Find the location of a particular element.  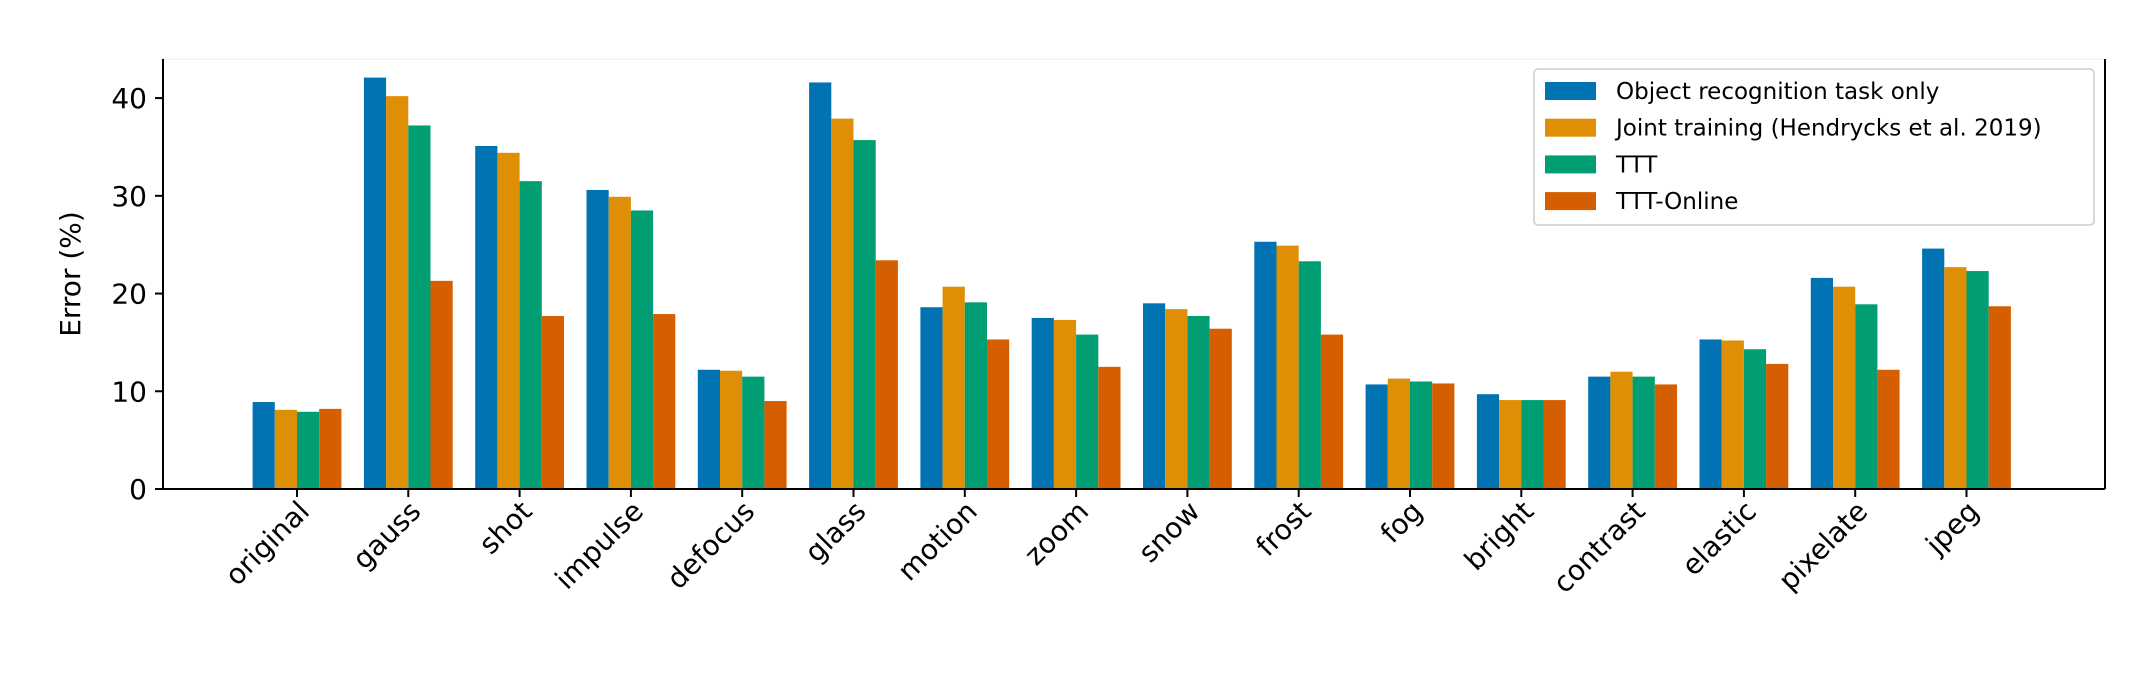

x-tick-label: pixelate is located at coordinates (1823, 546).